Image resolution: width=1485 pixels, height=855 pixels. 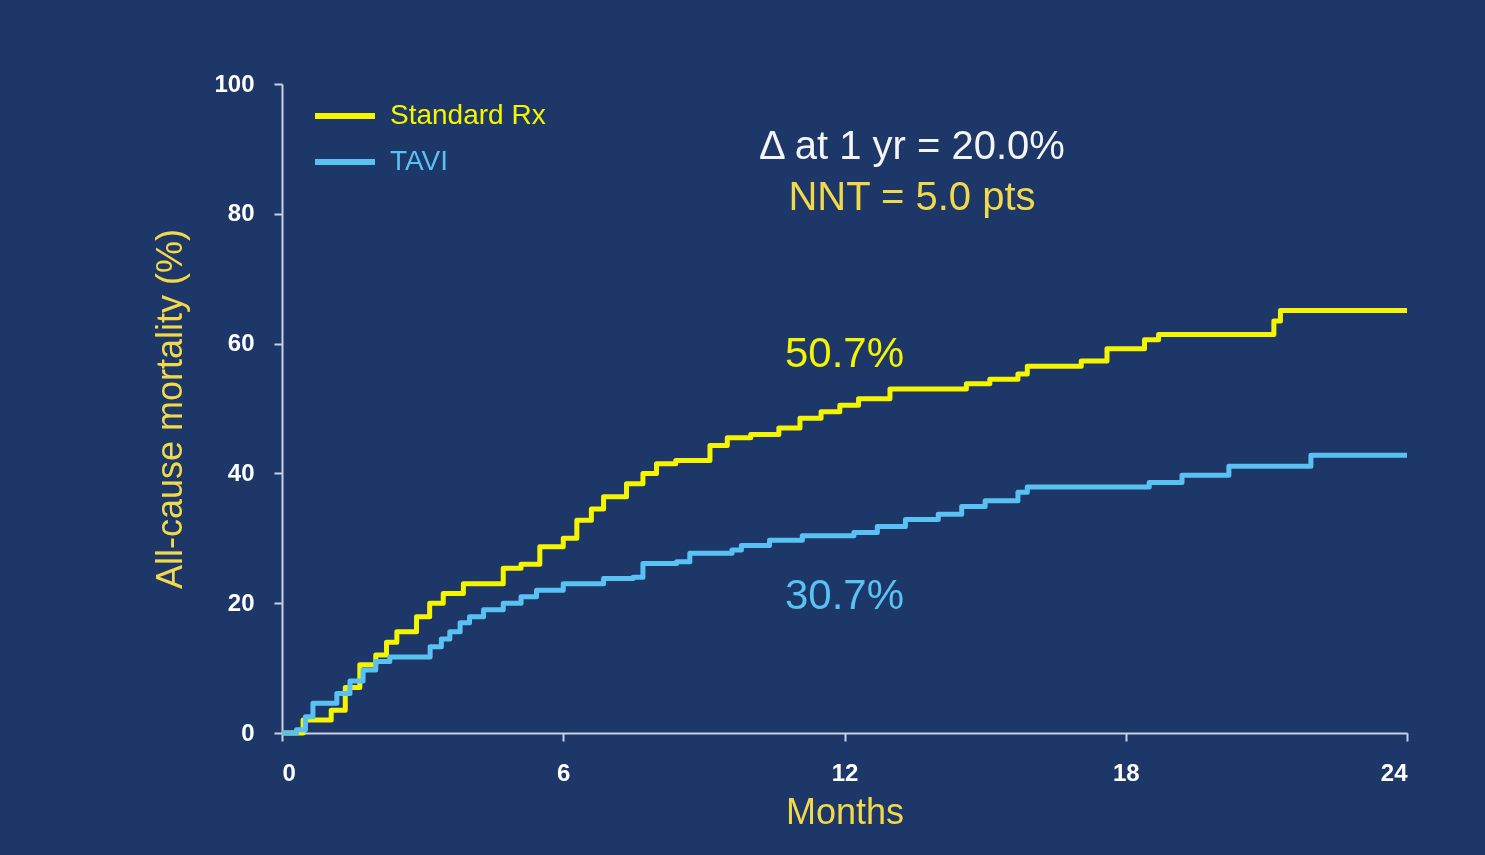 What do you see at coordinates (1126, 772) in the screenshot?
I see `x-tick-label: 18` at bounding box center [1126, 772].